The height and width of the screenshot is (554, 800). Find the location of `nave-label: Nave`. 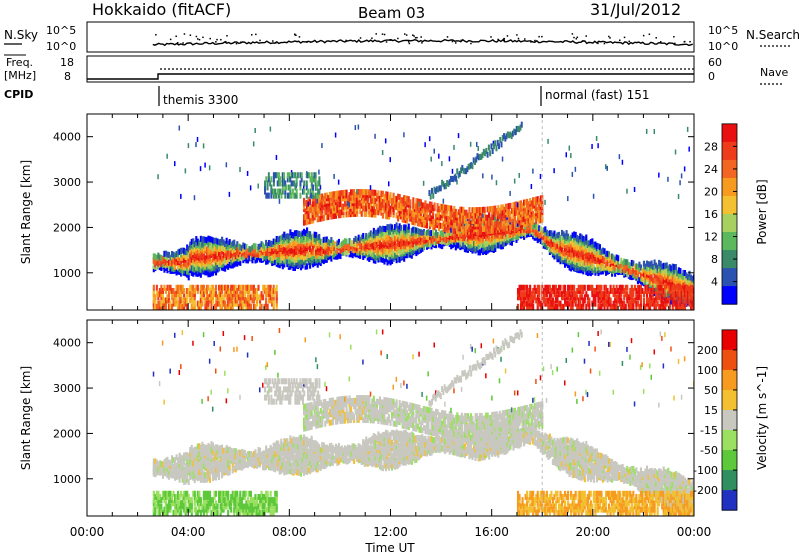

nave-label: Nave is located at coordinates (774, 72).